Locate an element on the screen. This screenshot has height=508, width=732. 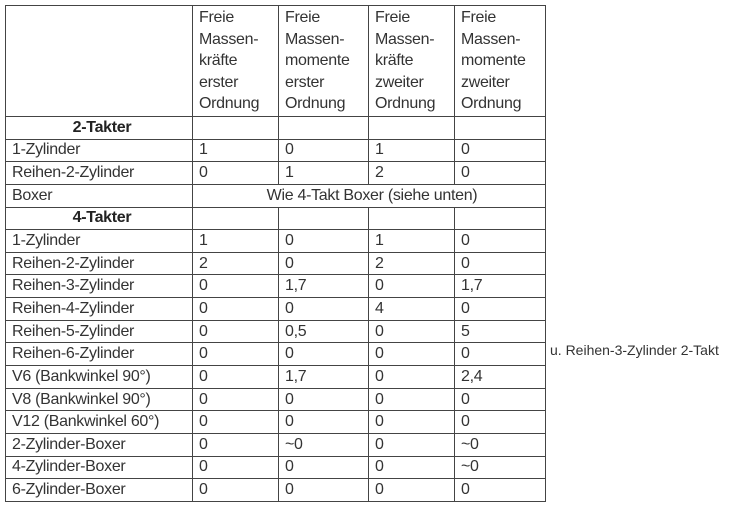
table-row: 2-Zylinder-Boxer 0 ~0 0 ~0 is located at coordinates (275, 444).